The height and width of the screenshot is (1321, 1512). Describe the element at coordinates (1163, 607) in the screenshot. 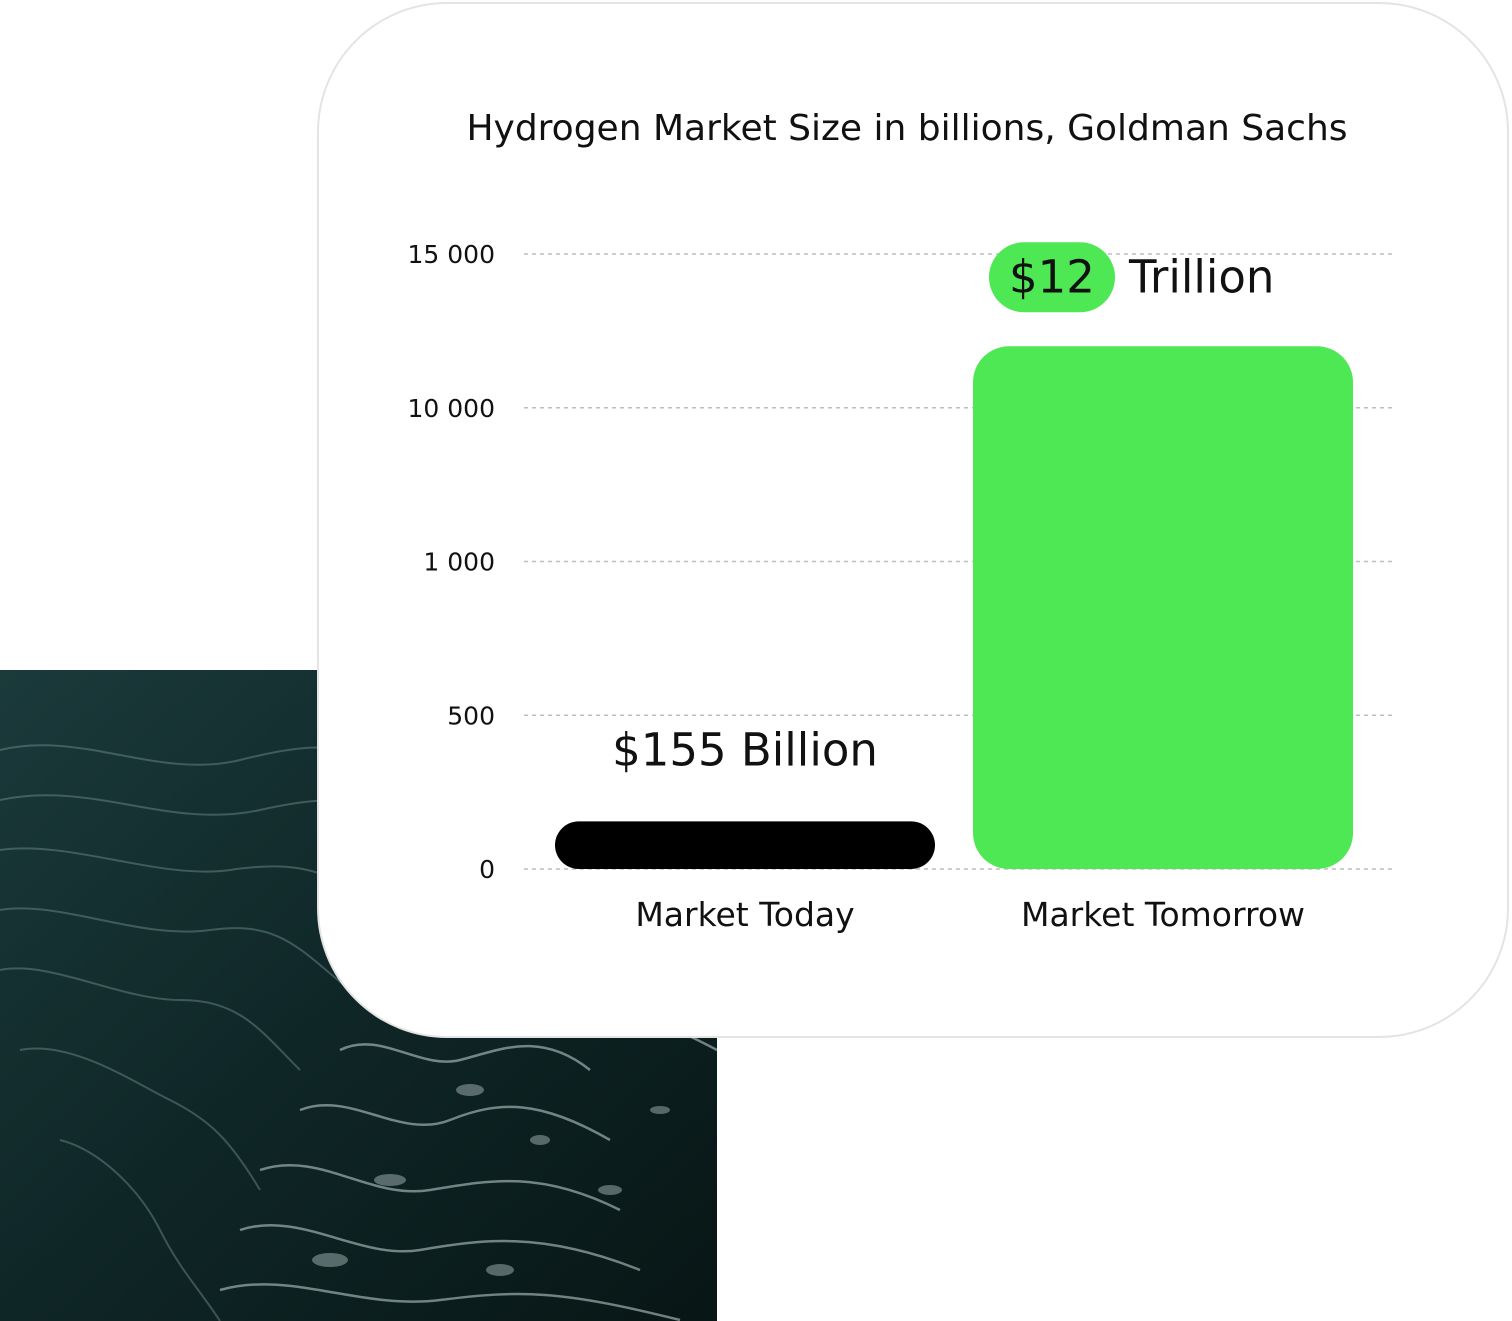

I see `bar-market-tomorrow` at that location.